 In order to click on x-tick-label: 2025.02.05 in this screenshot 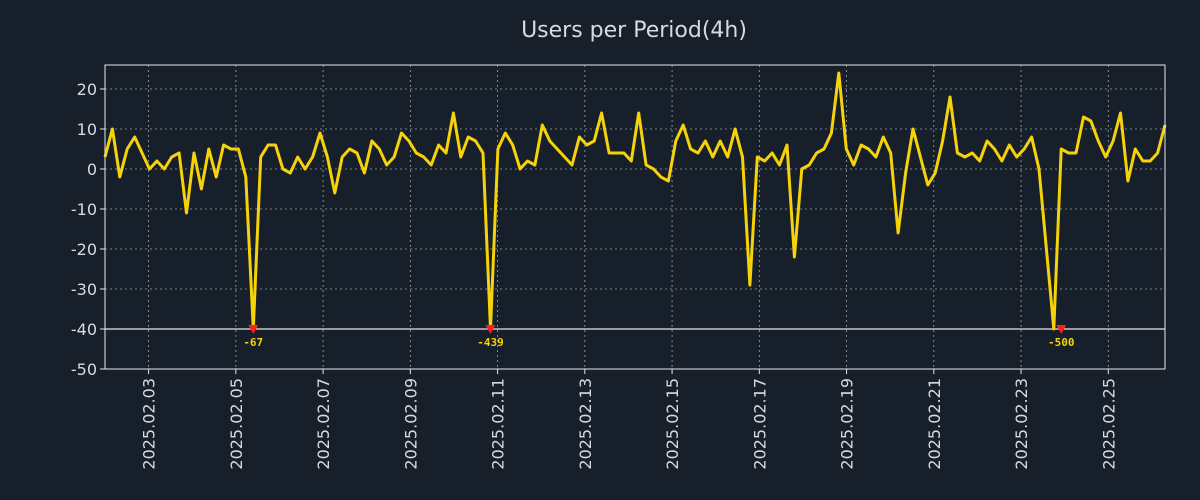, I will do `click(236, 424)`.